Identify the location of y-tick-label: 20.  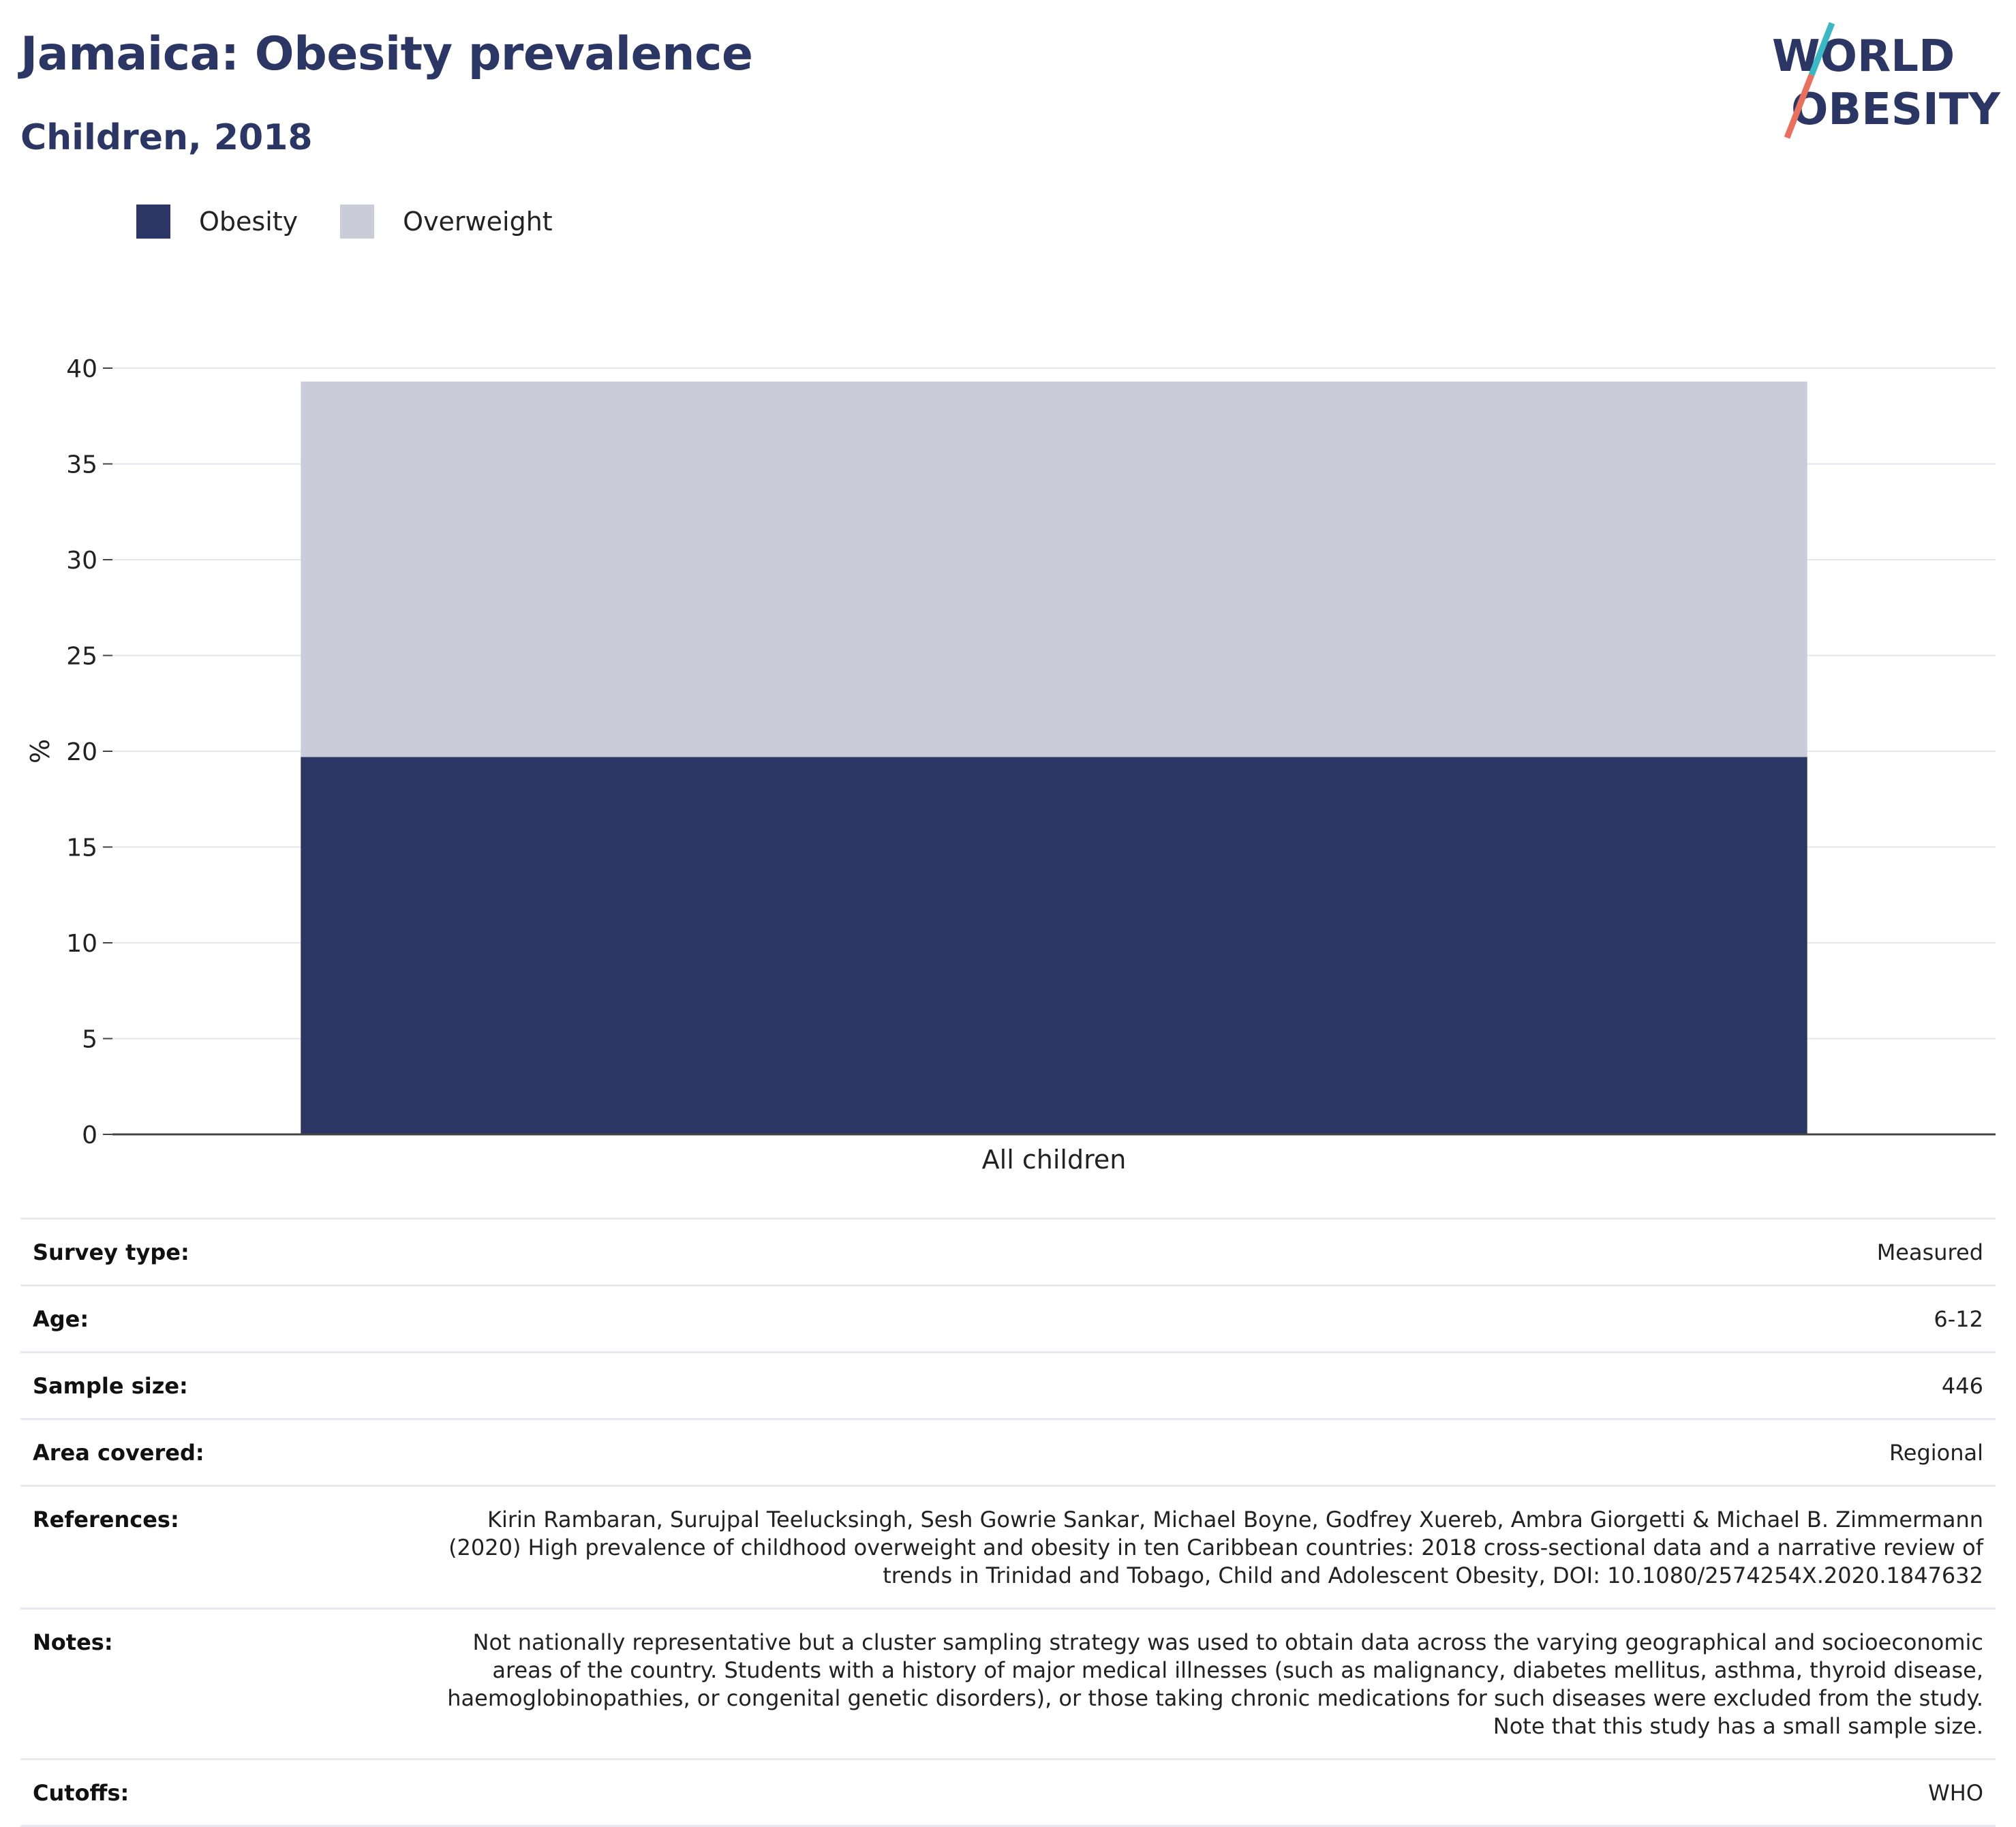
(81, 752).